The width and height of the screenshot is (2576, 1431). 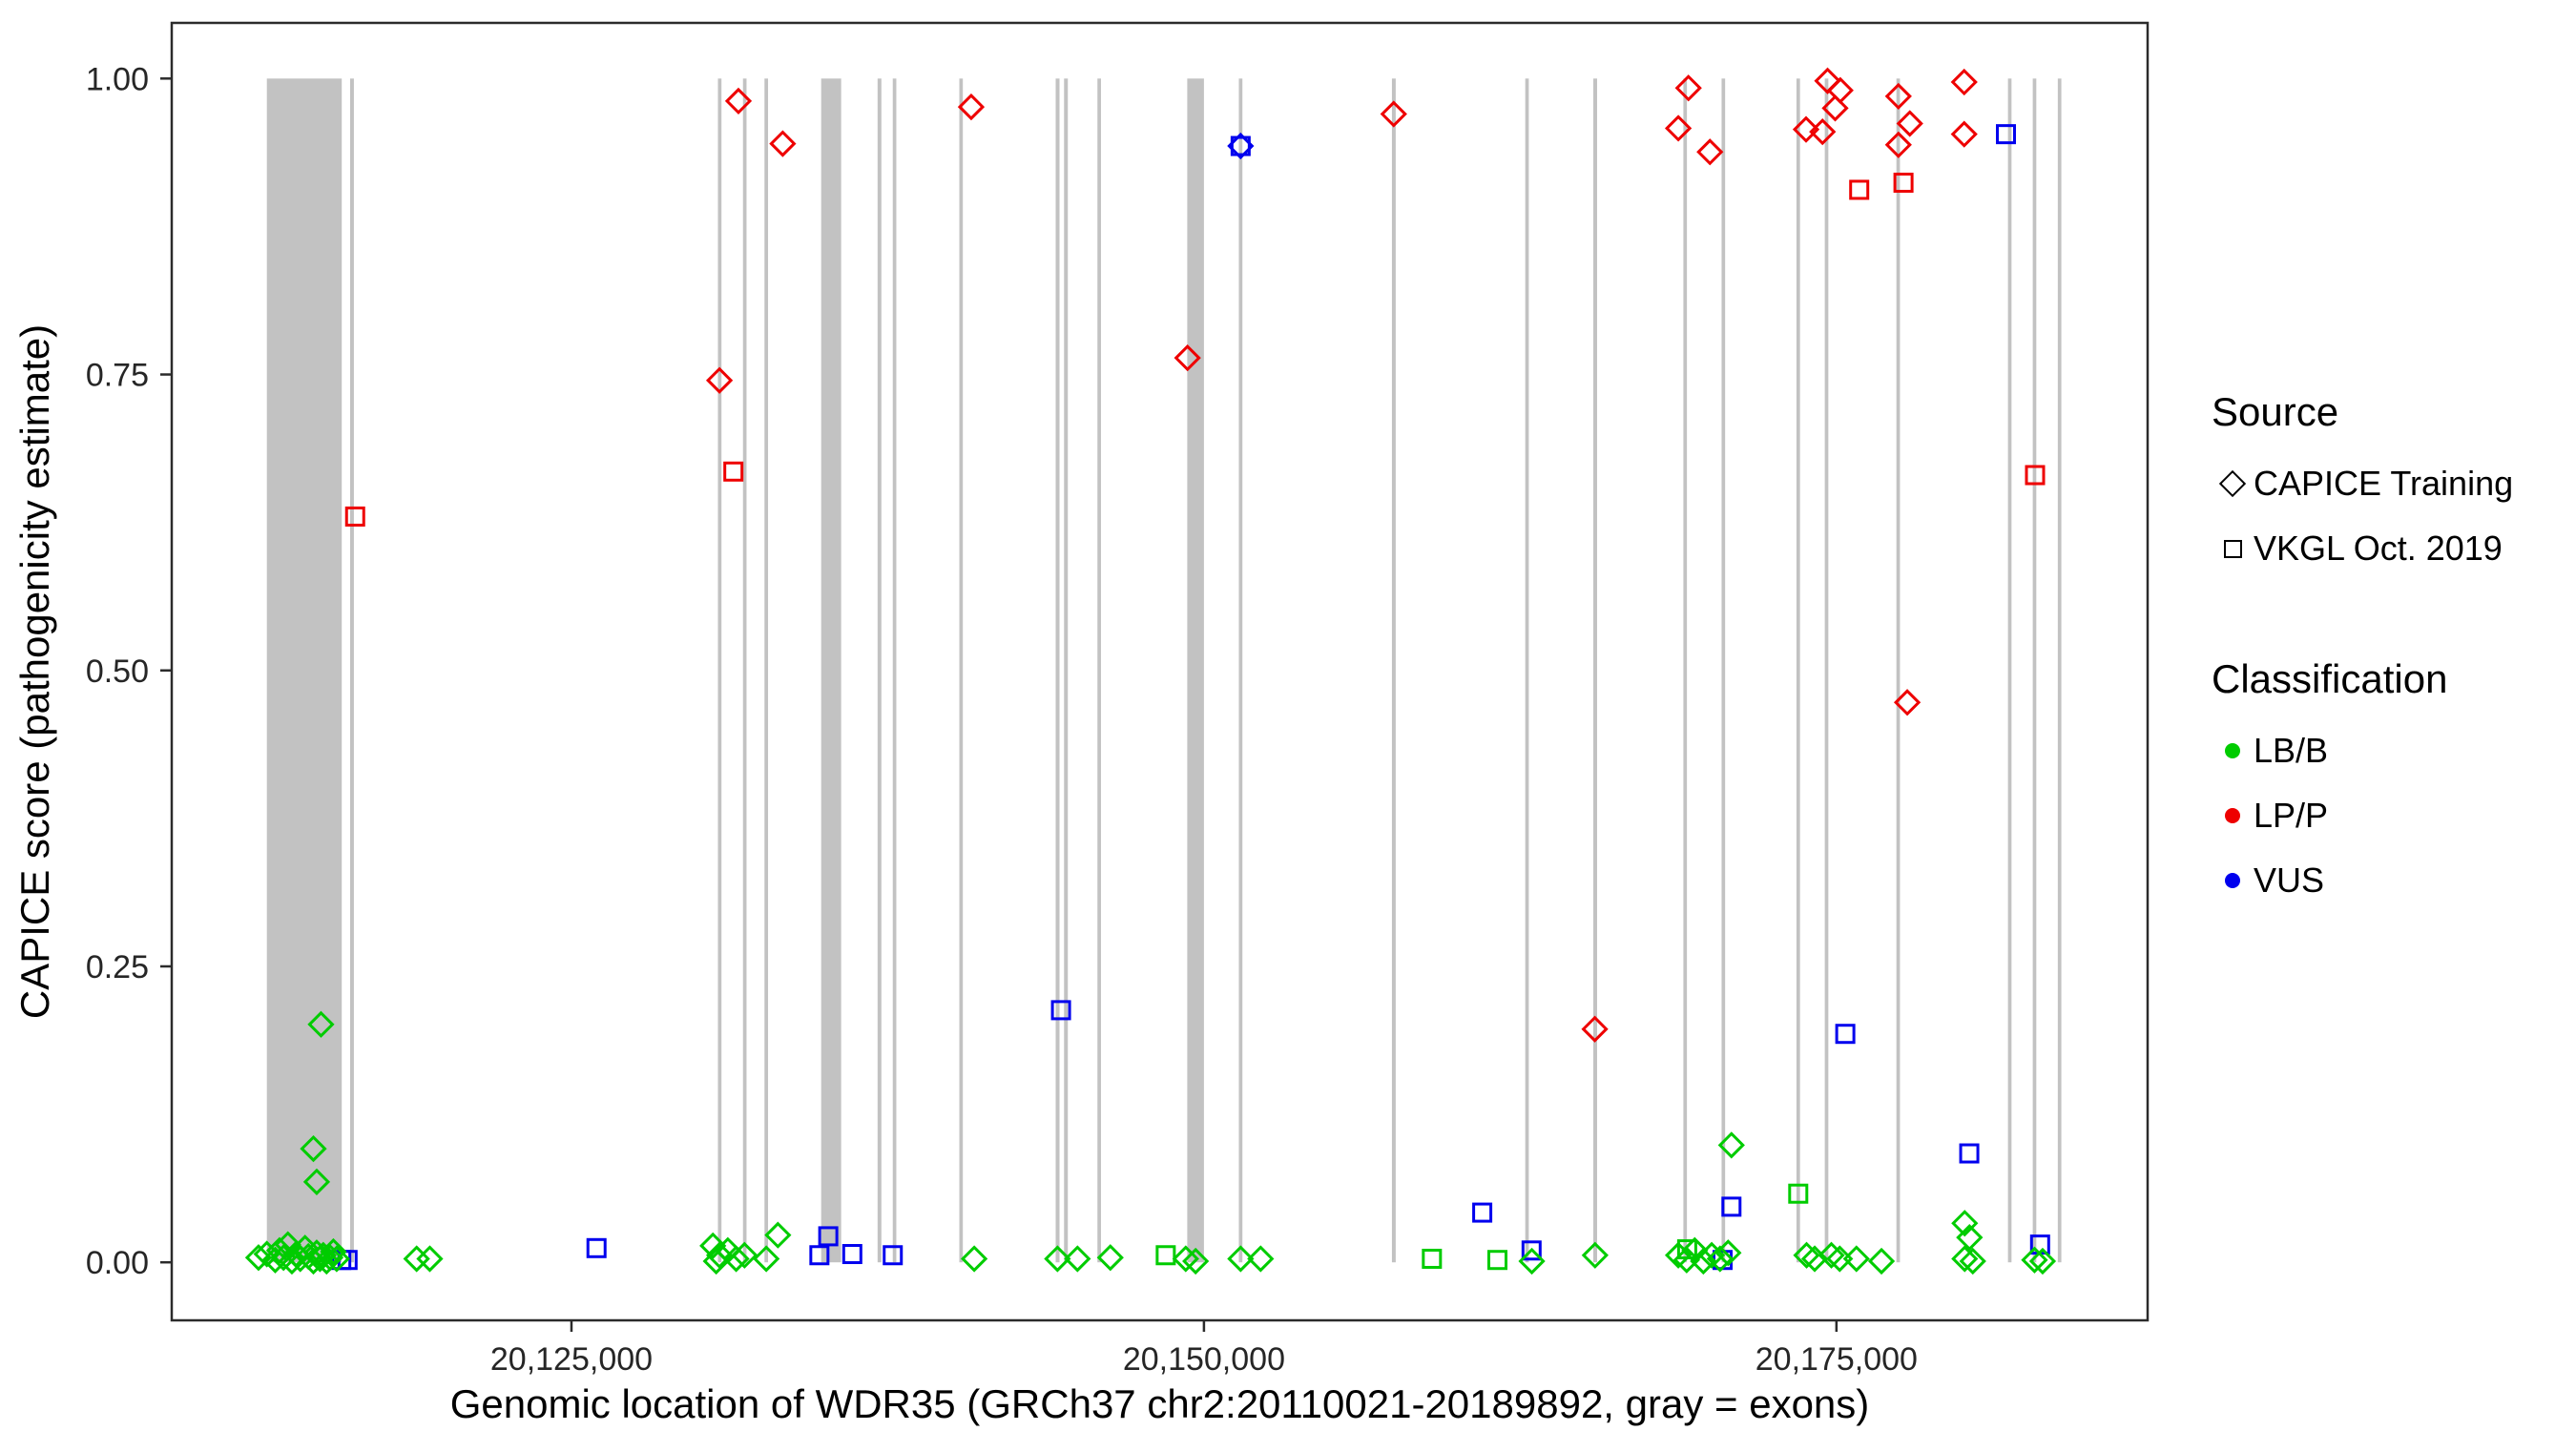 I want to click on y-tick-label: 0.50, so click(x=117, y=671).